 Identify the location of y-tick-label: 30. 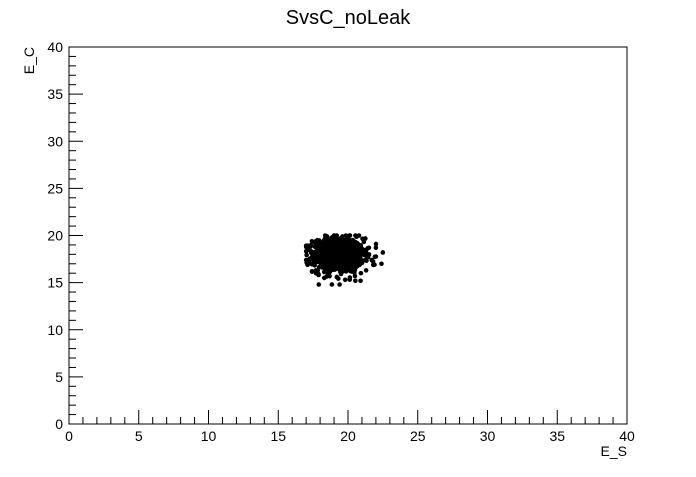
(55, 141).